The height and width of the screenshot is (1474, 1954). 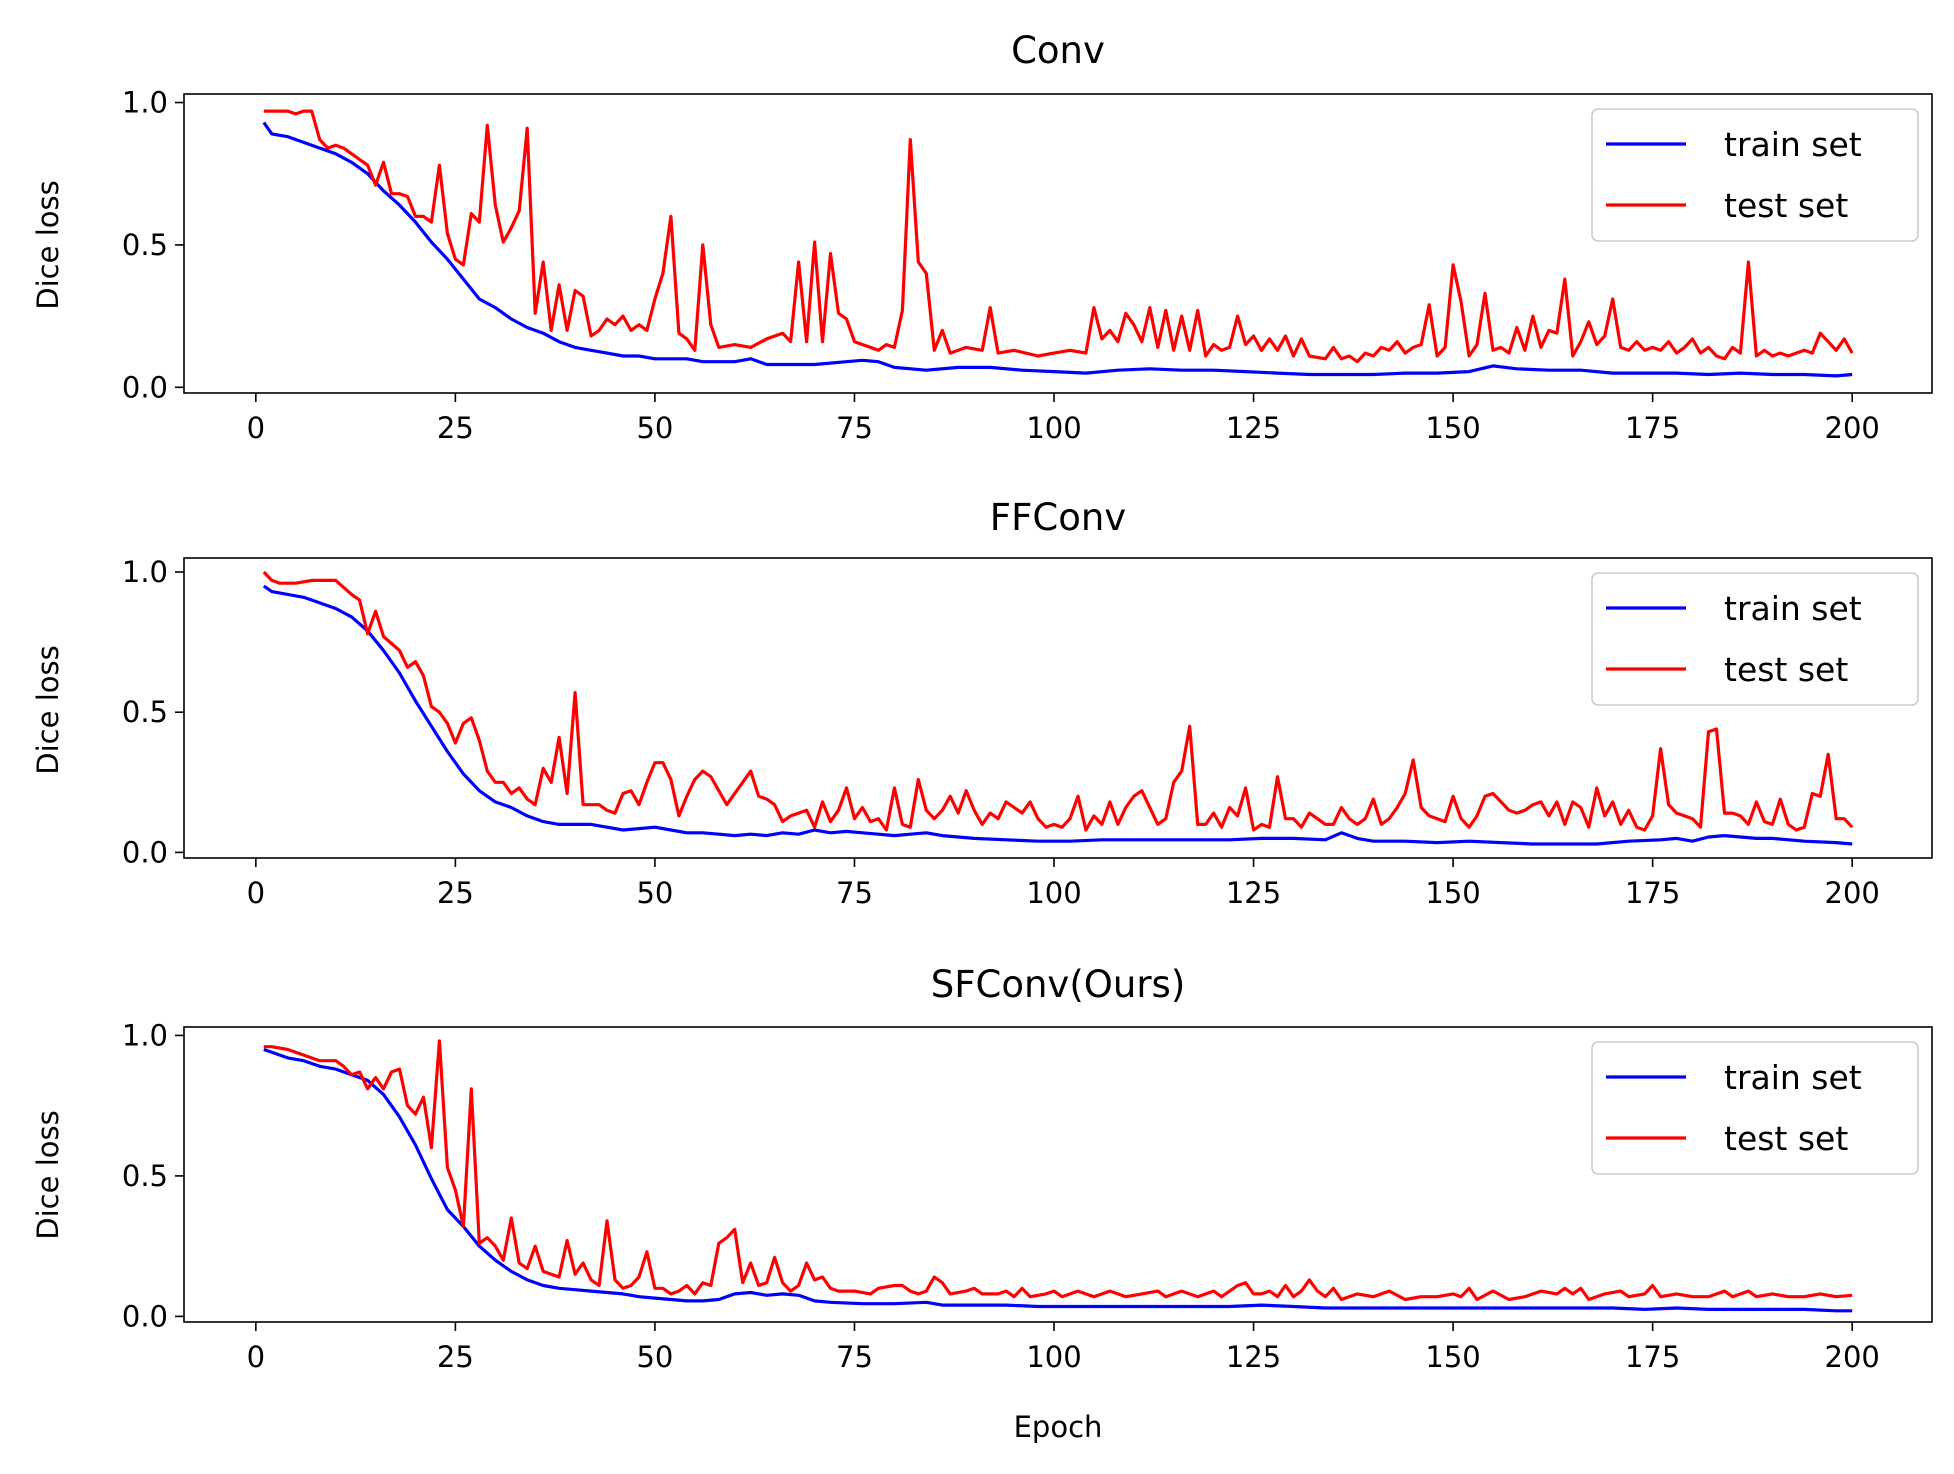 What do you see at coordinates (1058, 1427) in the screenshot?
I see `x-axis-label: Epoch` at bounding box center [1058, 1427].